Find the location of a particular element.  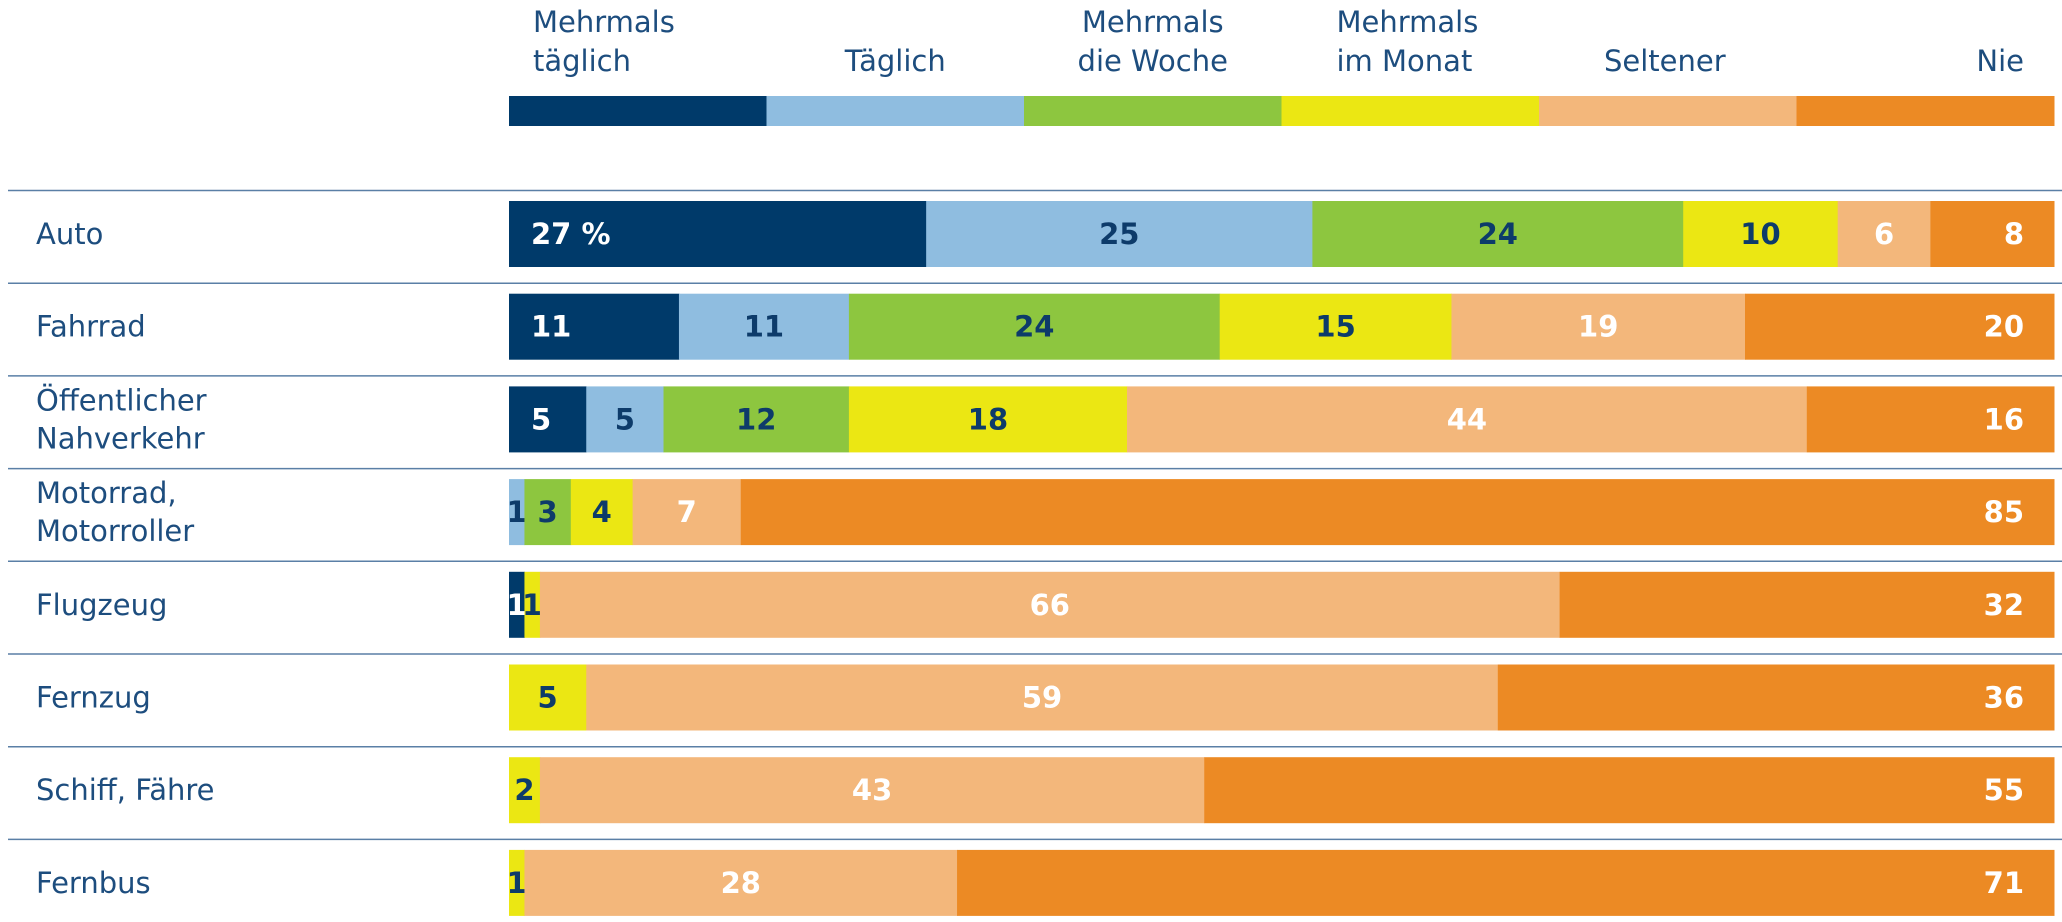

value-label: 4 is located at coordinates (602, 512).